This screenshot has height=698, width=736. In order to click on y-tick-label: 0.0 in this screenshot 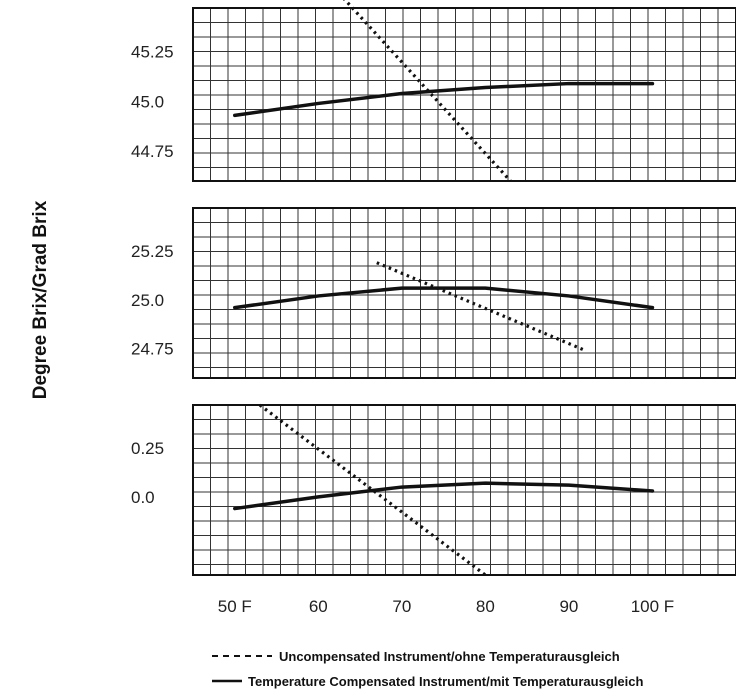, I will do `click(143, 497)`.